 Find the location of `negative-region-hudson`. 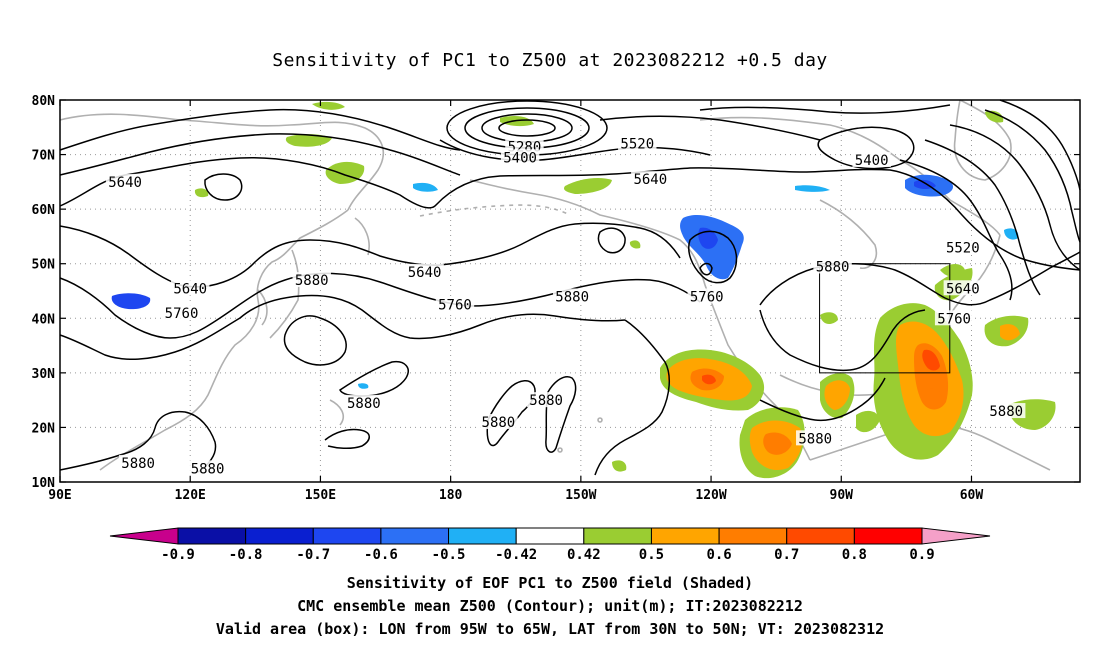

negative-region-hudson is located at coordinates (812, 188).